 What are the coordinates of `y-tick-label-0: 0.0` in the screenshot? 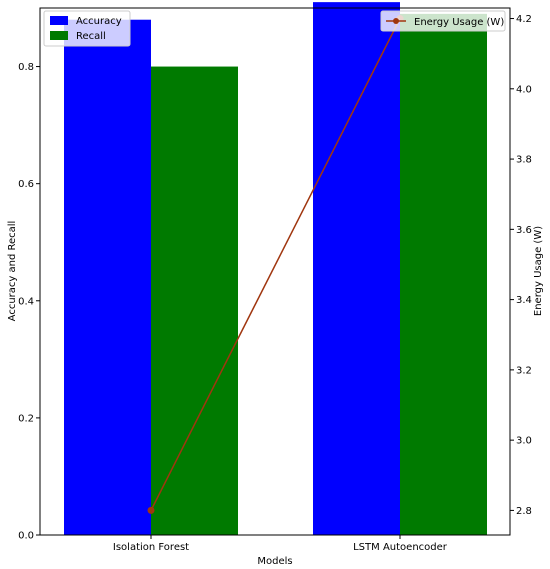 It's located at (26, 536).